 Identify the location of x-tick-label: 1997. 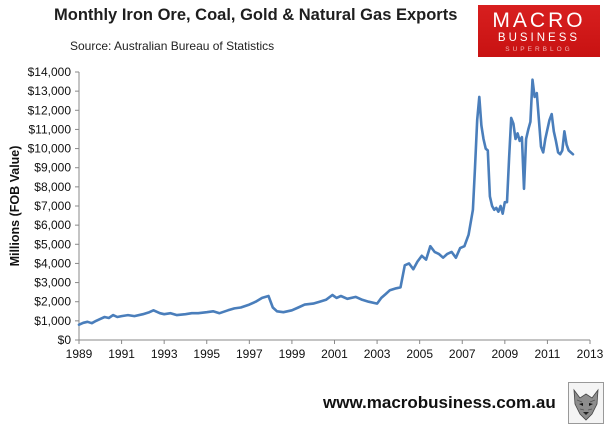
(249, 354).